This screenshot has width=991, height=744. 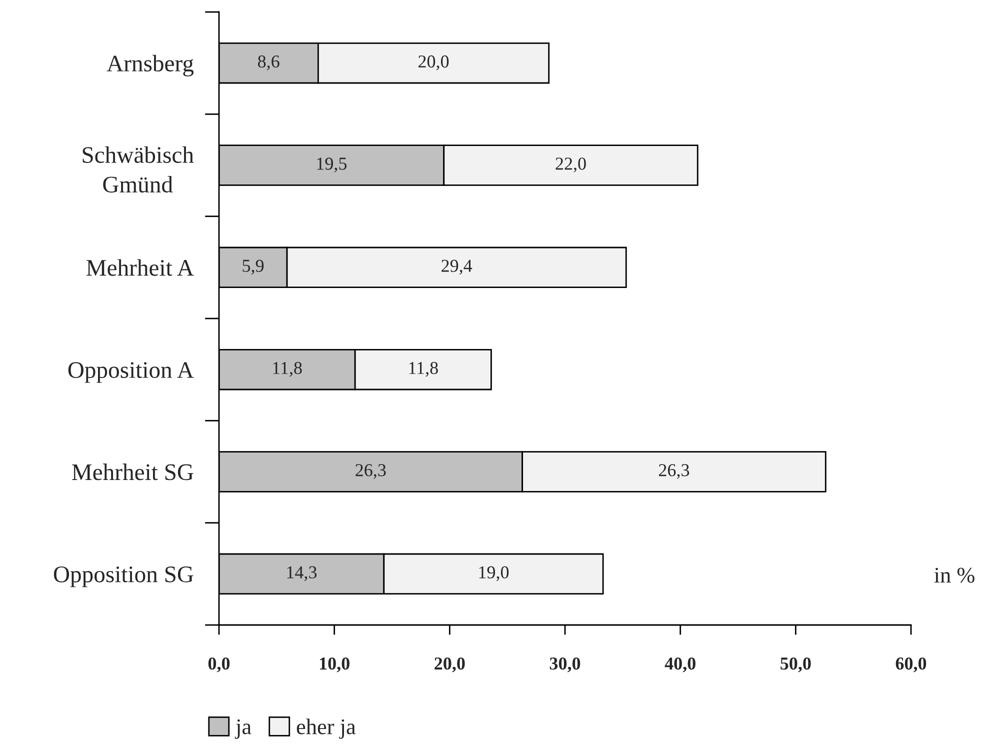 What do you see at coordinates (219, 664) in the screenshot?
I see `x-tick-label: 0,0` at bounding box center [219, 664].